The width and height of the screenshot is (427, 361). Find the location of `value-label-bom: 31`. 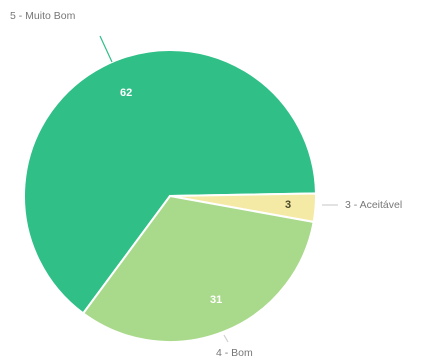

value-label-bom: 31 is located at coordinates (216, 300).